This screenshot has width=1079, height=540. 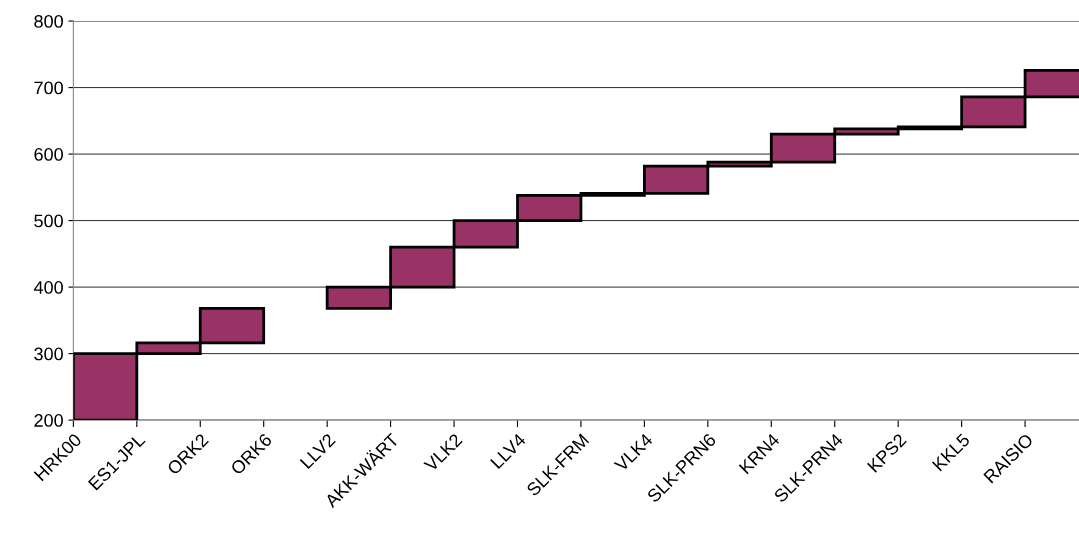 What do you see at coordinates (48, 354) in the screenshot?
I see `y-tick-label: 300` at bounding box center [48, 354].